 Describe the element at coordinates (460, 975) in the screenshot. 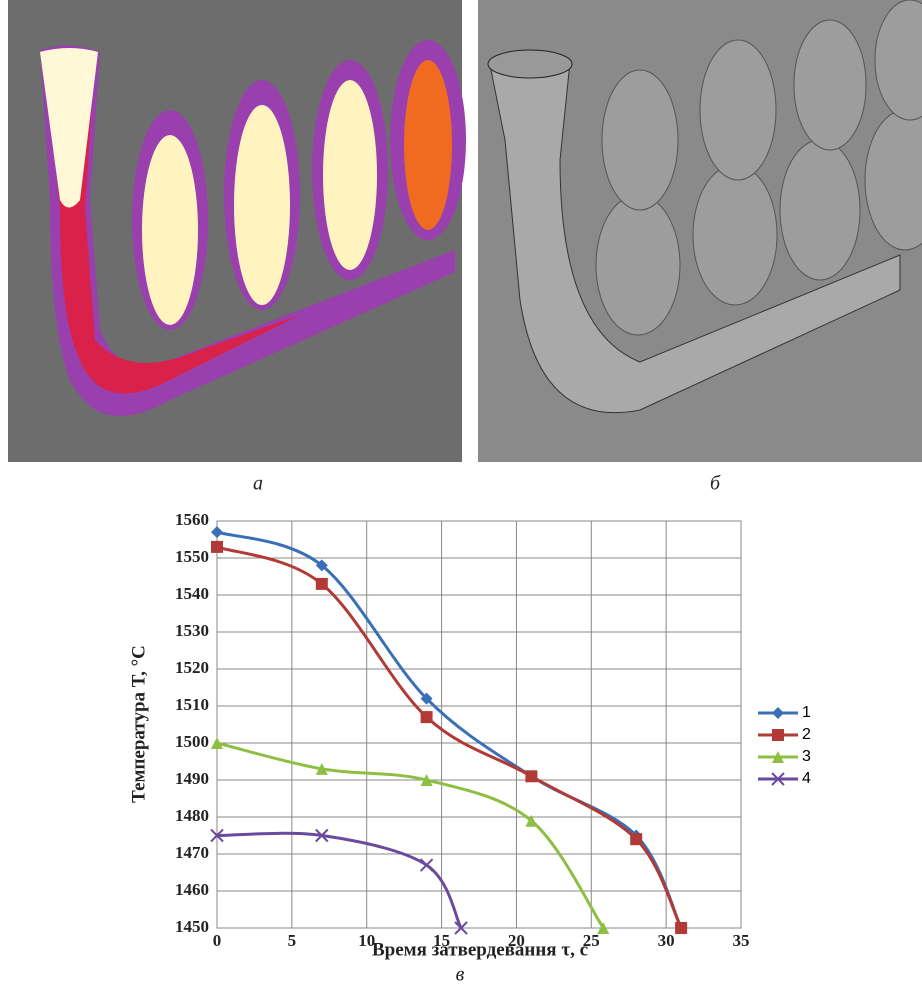

I see `panel-label: в` at that location.